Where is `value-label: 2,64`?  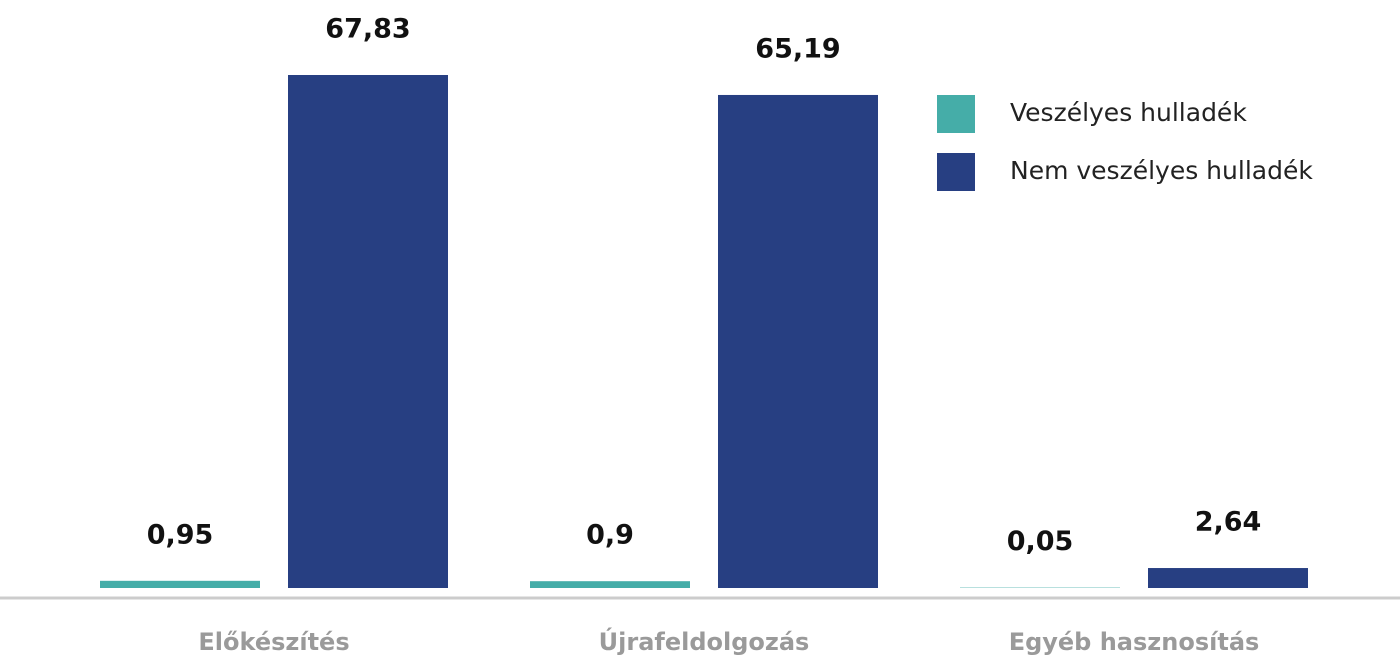 value-label: 2,64 is located at coordinates (1228, 522).